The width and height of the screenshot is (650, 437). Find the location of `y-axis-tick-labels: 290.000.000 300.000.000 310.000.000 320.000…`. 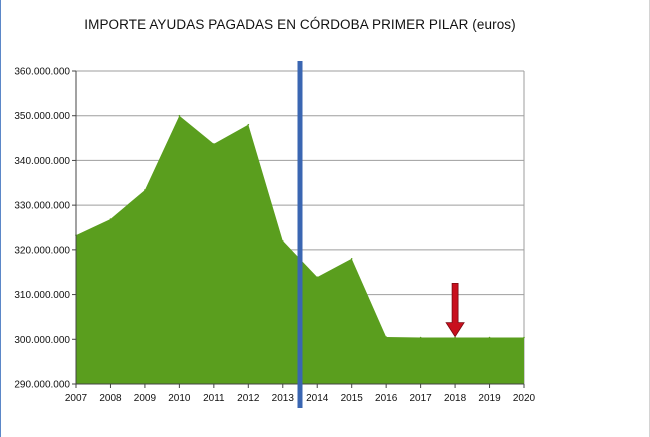

y-axis-tick-labels: 290.000.000 300.000.000 310.000.000 320.000… is located at coordinates (42, 229).